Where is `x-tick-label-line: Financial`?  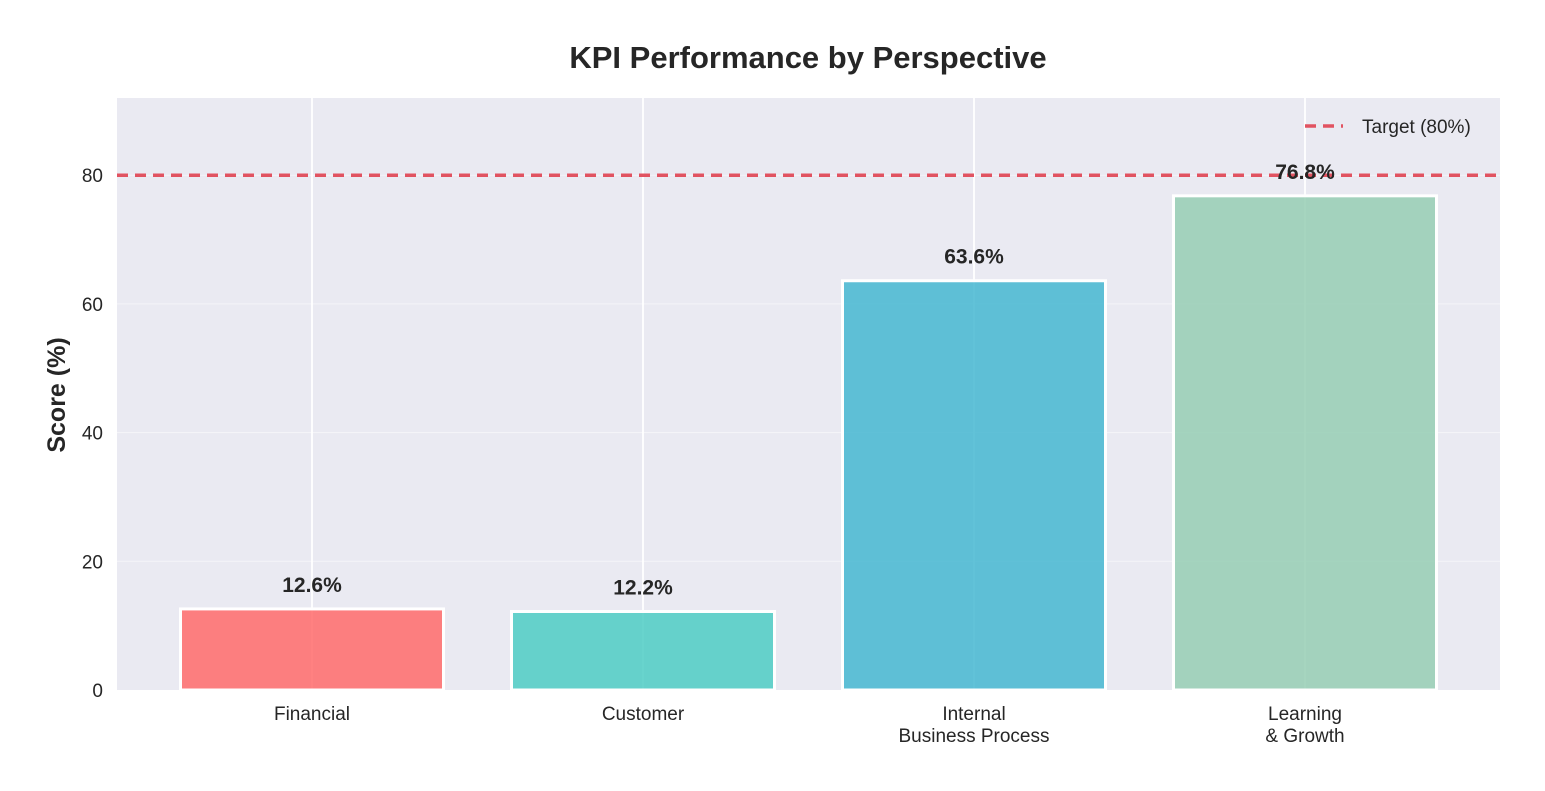 x-tick-label-line: Financial is located at coordinates (312, 714).